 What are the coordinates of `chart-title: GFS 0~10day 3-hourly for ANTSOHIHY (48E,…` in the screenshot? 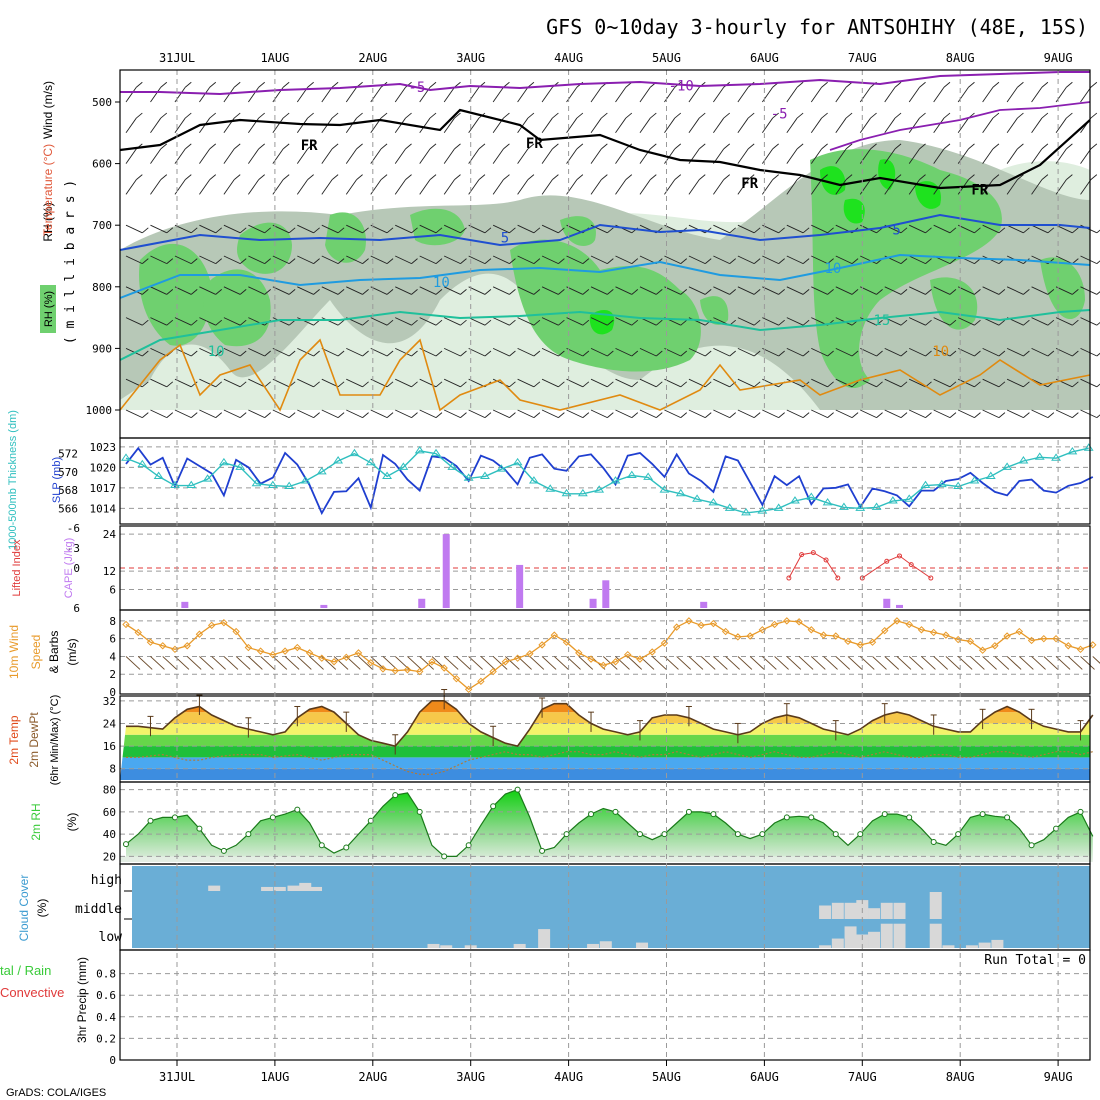 It's located at (817, 27).